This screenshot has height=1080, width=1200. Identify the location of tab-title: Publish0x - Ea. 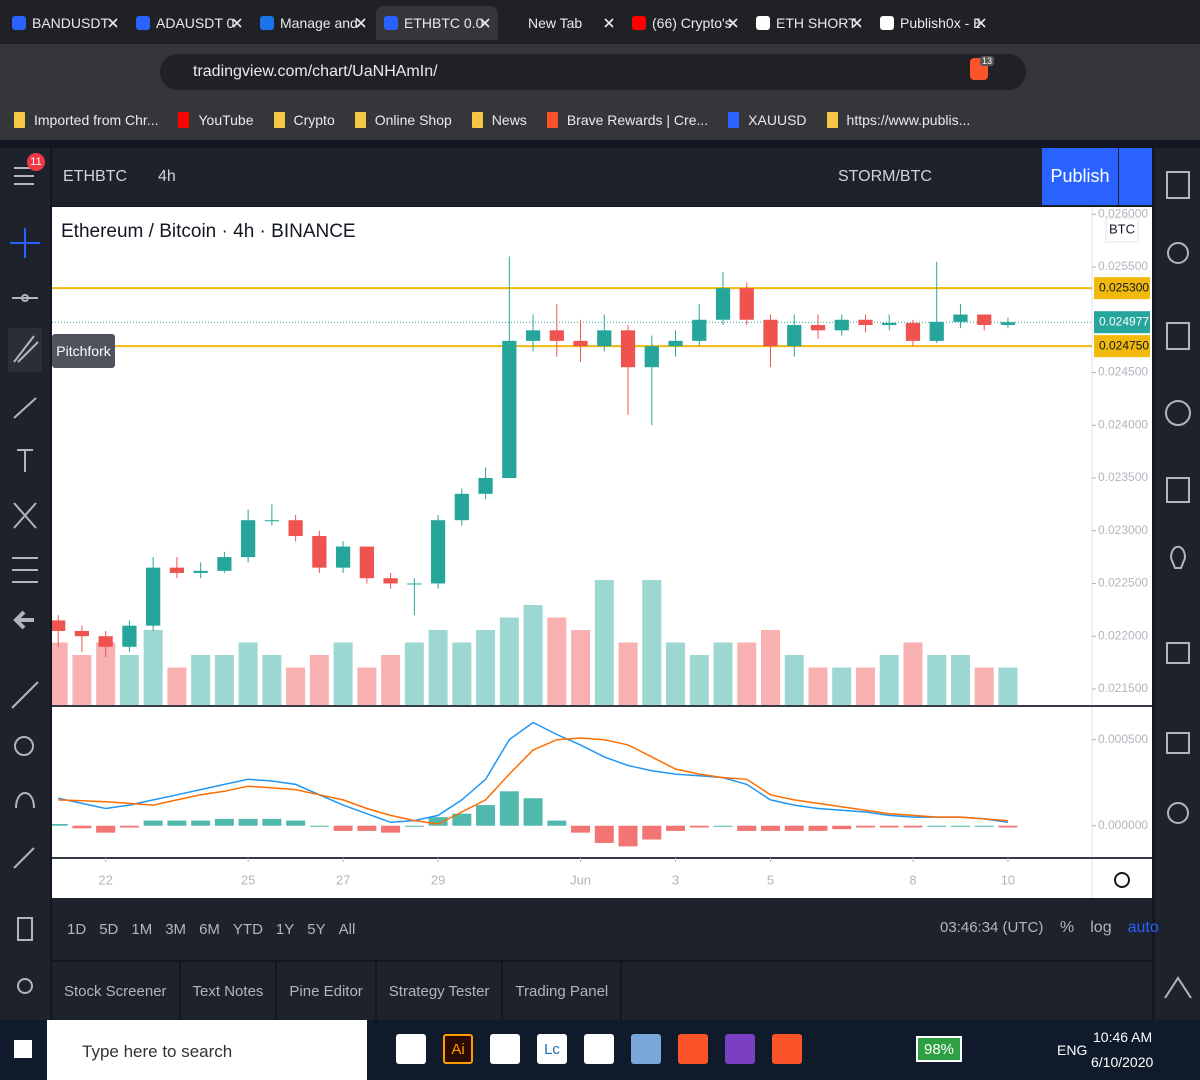
(940, 23).